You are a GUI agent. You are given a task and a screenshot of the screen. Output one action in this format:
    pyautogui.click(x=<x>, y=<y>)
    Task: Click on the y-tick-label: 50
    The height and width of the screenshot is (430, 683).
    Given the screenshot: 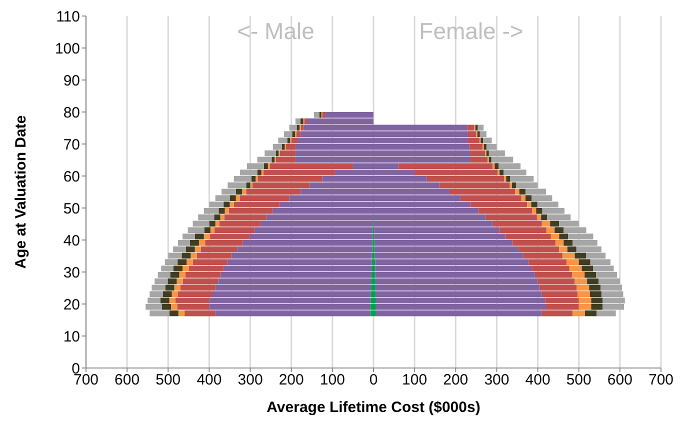 What is the action you would take?
    pyautogui.click(x=71, y=209)
    